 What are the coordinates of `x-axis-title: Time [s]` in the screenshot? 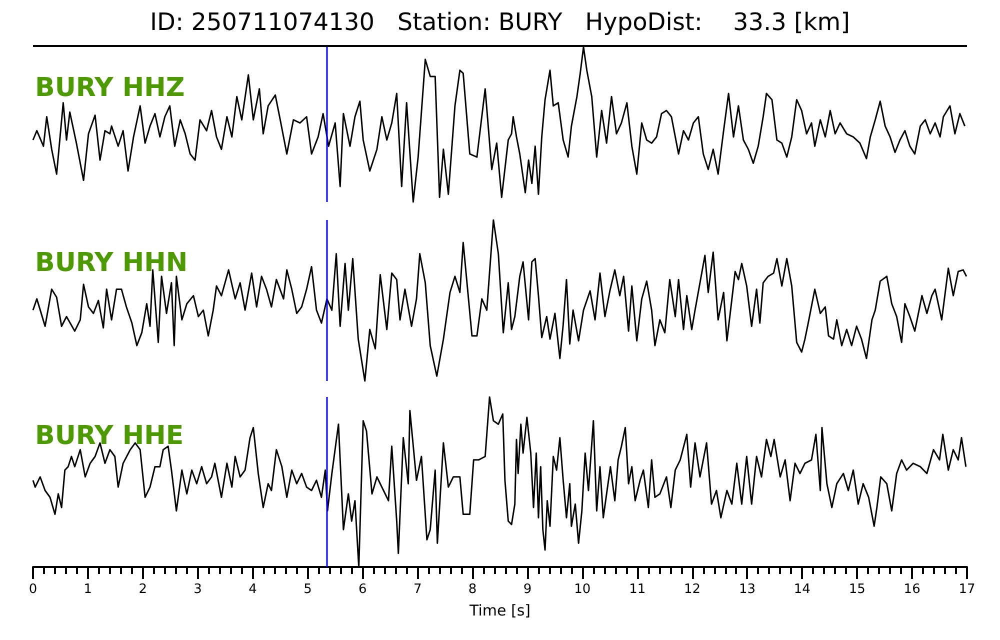 It's located at (499, 611).